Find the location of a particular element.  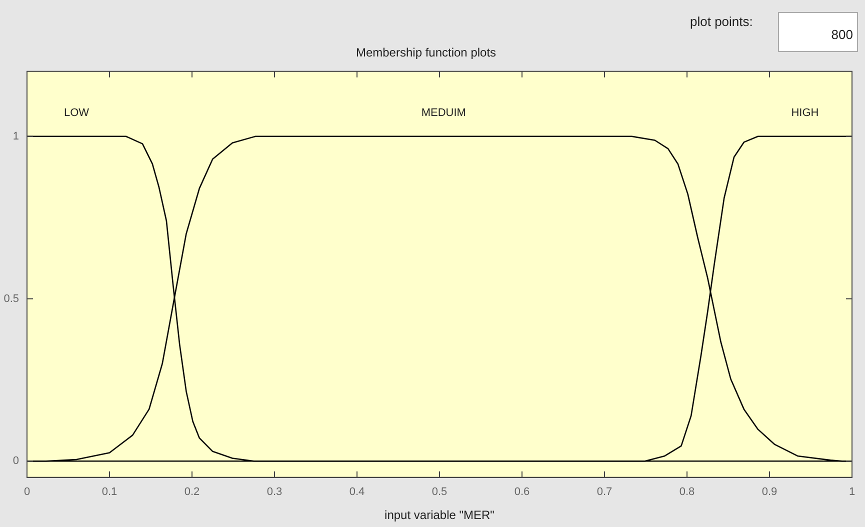

y-tick-label: 1 is located at coordinates (15, 136).